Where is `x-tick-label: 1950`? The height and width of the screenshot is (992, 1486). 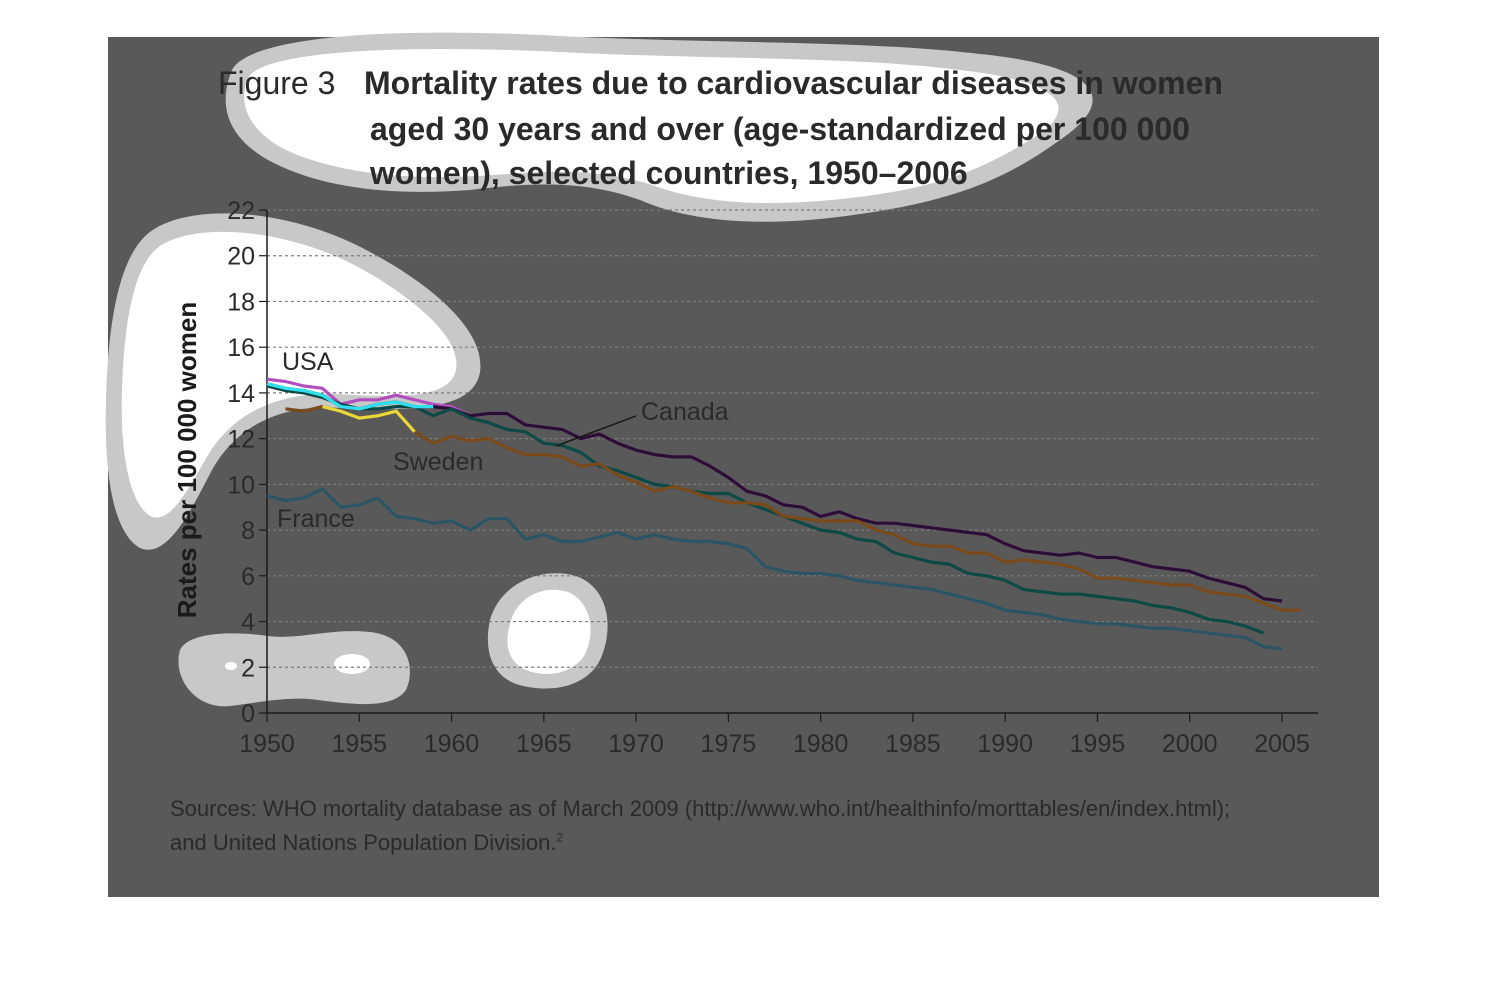 x-tick-label: 1950 is located at coordinates (267, 744).